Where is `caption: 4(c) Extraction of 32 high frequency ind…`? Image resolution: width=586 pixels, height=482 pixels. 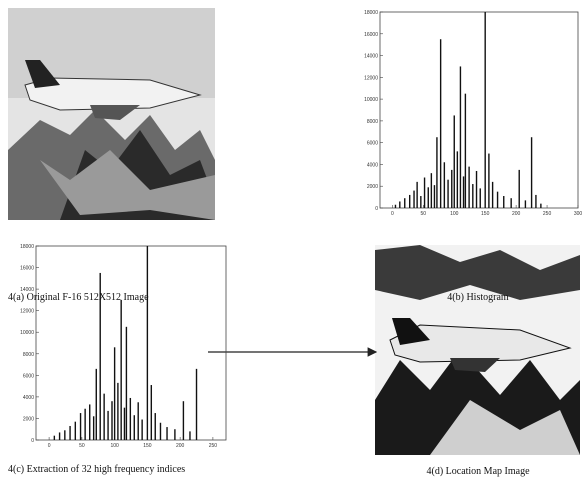 caption: 4(c) Extraction of 32 high frequency ind… is located at coordinates (96, 469).